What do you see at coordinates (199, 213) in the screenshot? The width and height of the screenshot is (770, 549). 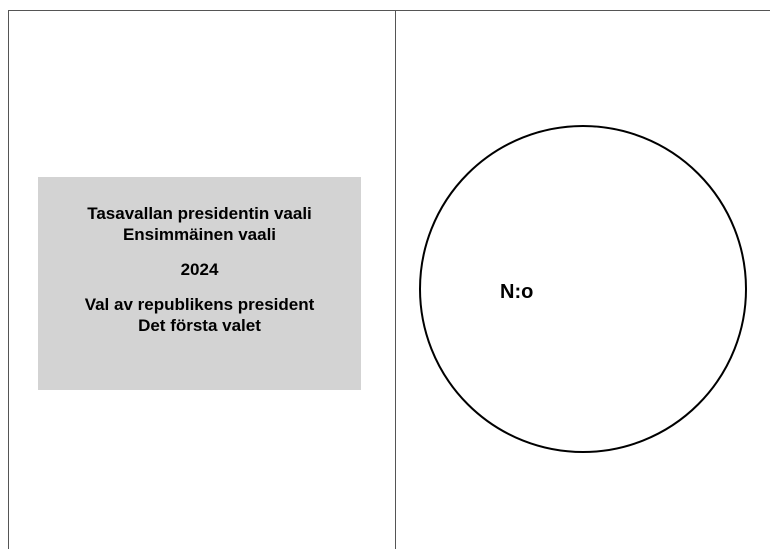 I see `election-title-finnish: Tasavallan presidentin vaali` at bounding box center [199, 213].